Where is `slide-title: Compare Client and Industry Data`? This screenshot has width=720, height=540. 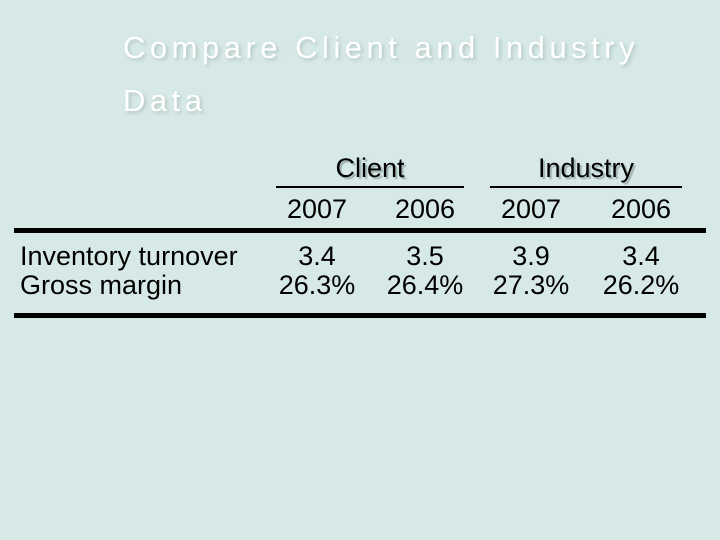 slide-title: Compare Client and Industry Data is located at coordinates (381, 74).